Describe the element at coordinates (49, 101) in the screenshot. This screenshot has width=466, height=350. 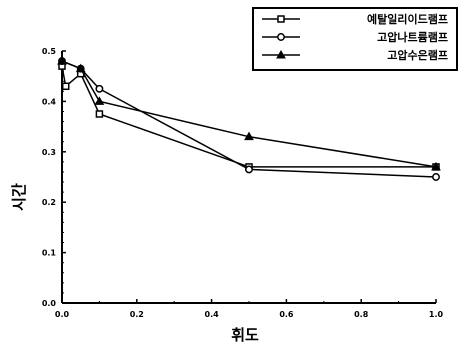
I see `y-tick-label: 0.4` at that location.